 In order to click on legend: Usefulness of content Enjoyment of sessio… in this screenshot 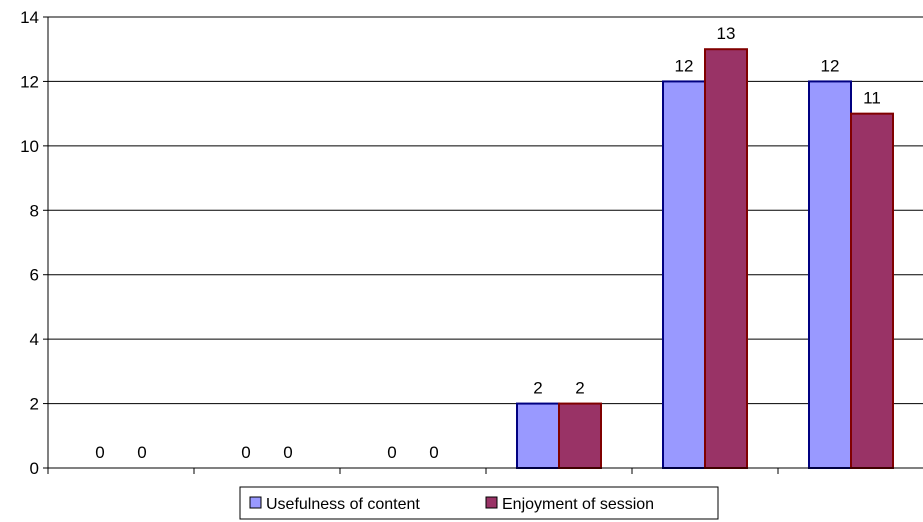, I will do `click(479, 503)`.